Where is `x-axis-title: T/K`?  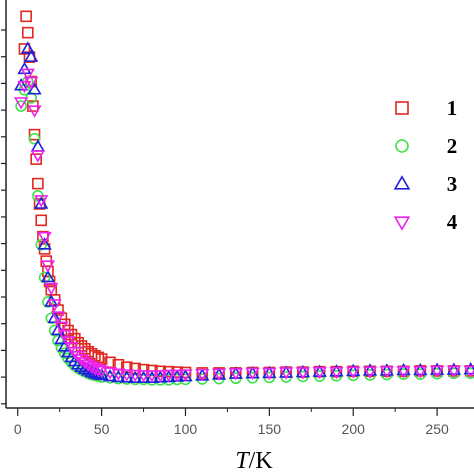
x-axis-title: T/K is located at coordinates (254, 461).